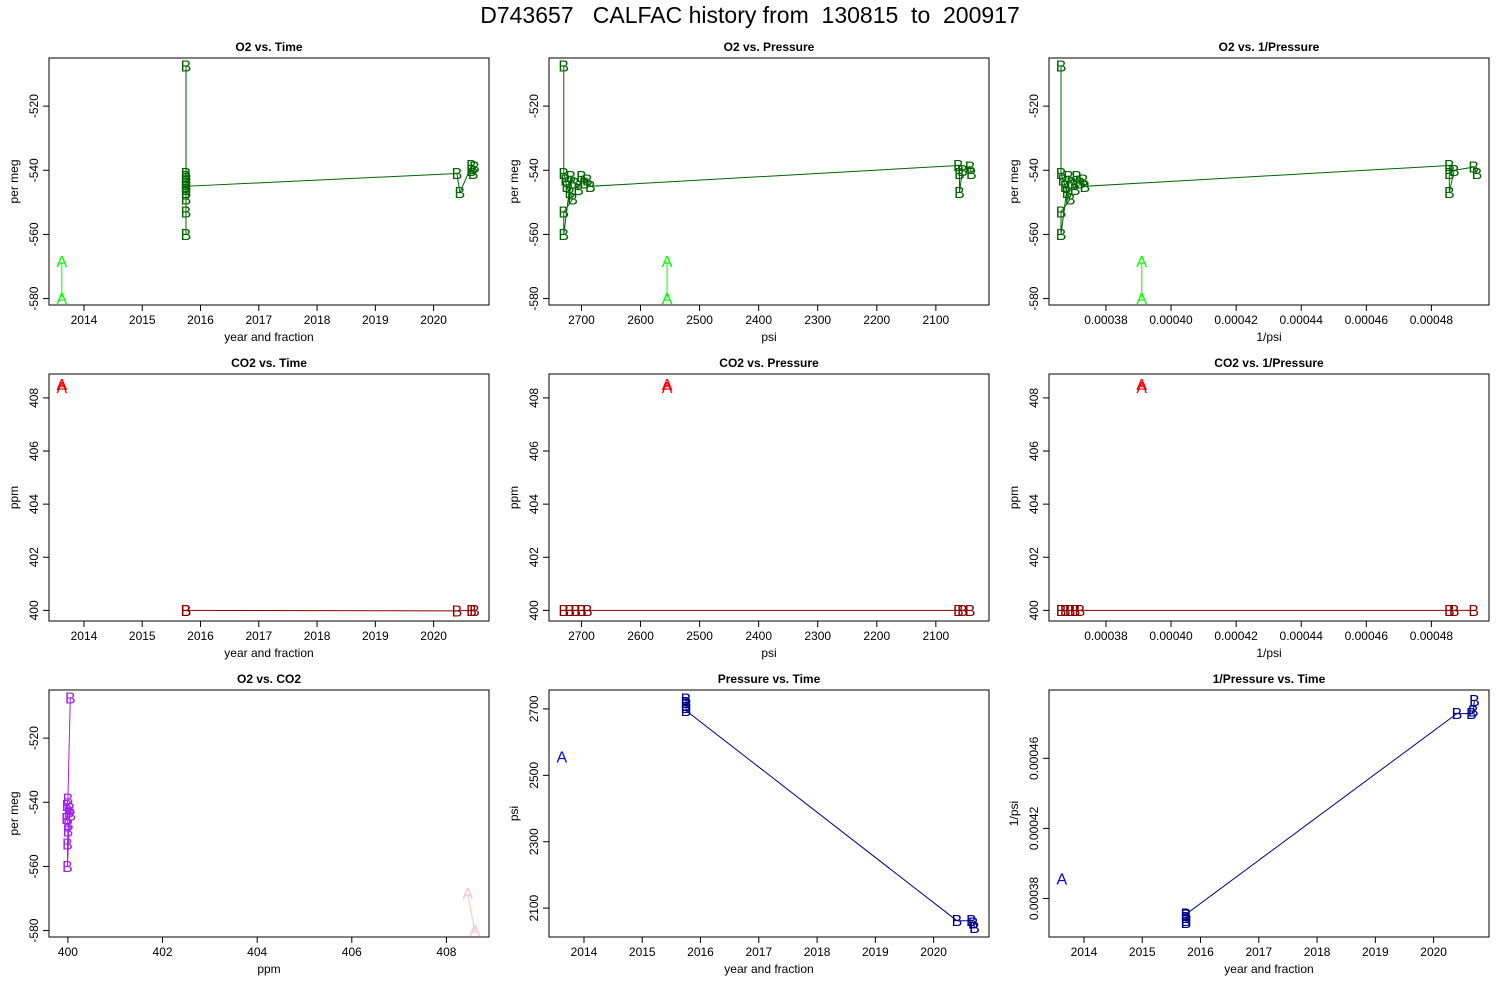 This screenshot has height=1000, width=1500. I want to click on chart-title: CO2 vs. Pressure, so click(769, 363).